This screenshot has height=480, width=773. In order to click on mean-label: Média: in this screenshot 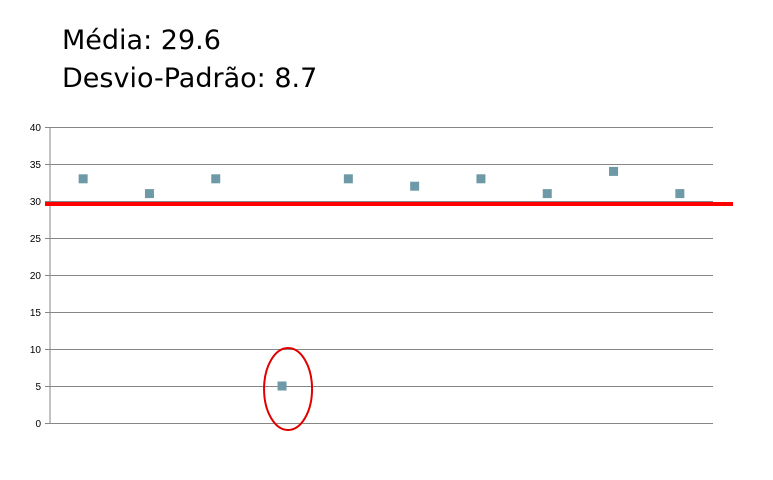, I will do `click(107, 40)`.